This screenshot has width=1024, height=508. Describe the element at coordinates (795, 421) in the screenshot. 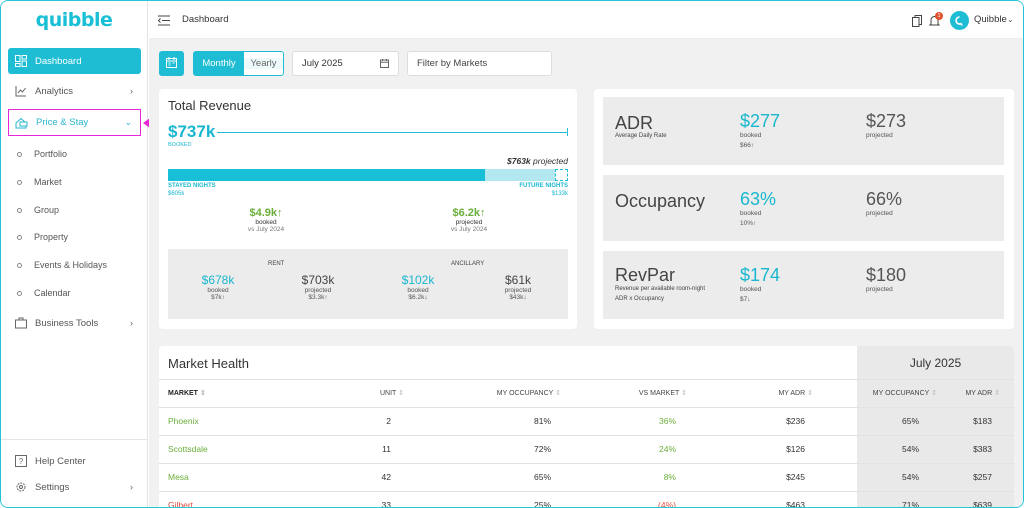

I see `adr-cell: $236` at that location.